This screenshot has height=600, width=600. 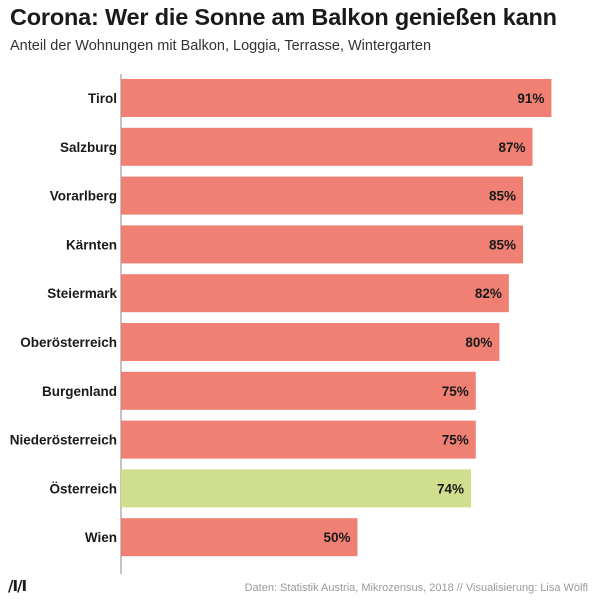 What do you see at coordinates (488, 293) in the screenshot?
I see `value-label-4: 82%` at bounding box center [488, 293].